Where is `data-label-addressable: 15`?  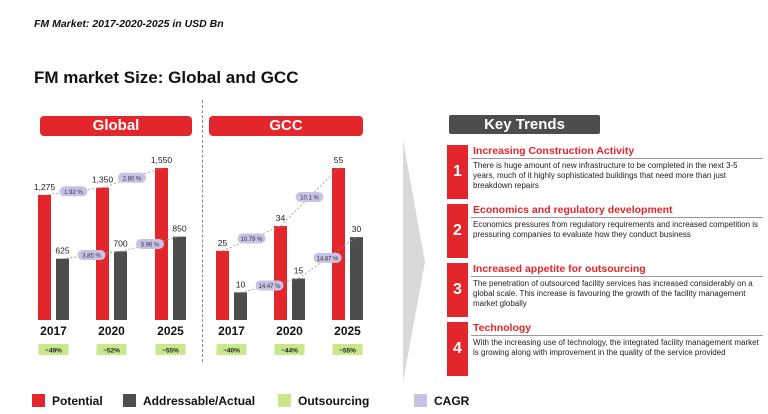
data-label-addressable: 15 is located at coordinates (299, 271).